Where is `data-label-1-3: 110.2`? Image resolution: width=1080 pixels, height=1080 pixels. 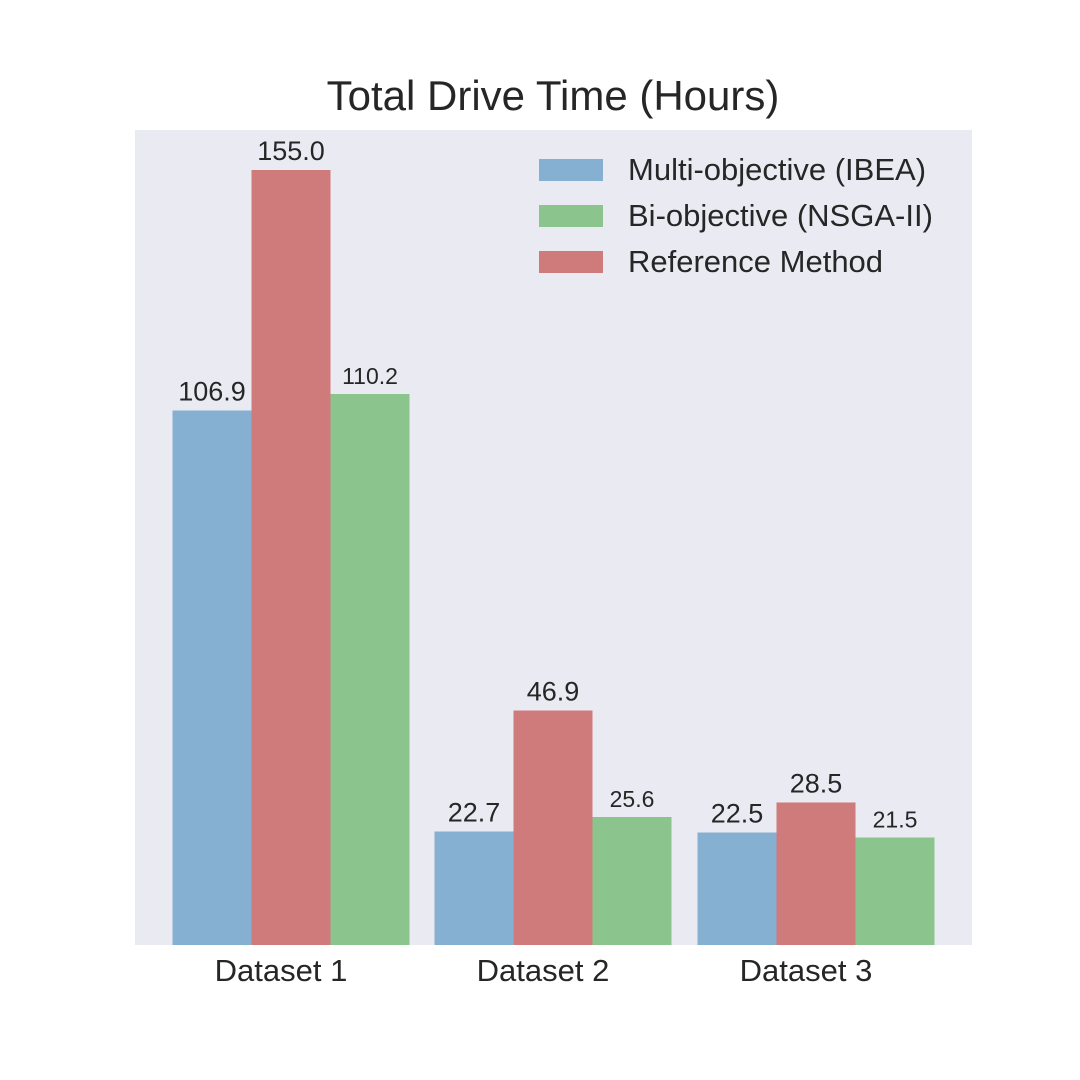
data-label-1-3: 110.2 is located at coordinates (370, 376).